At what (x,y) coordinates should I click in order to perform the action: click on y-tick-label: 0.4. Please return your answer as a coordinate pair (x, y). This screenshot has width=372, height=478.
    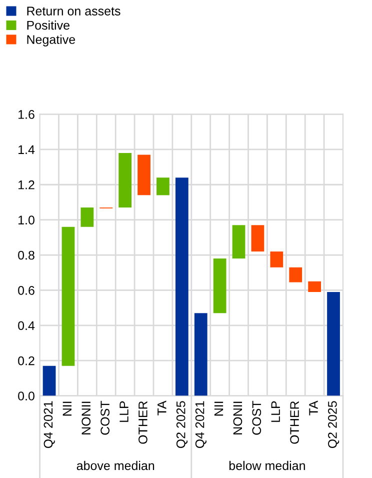
    Looking at the image, I should click on (26, 325).